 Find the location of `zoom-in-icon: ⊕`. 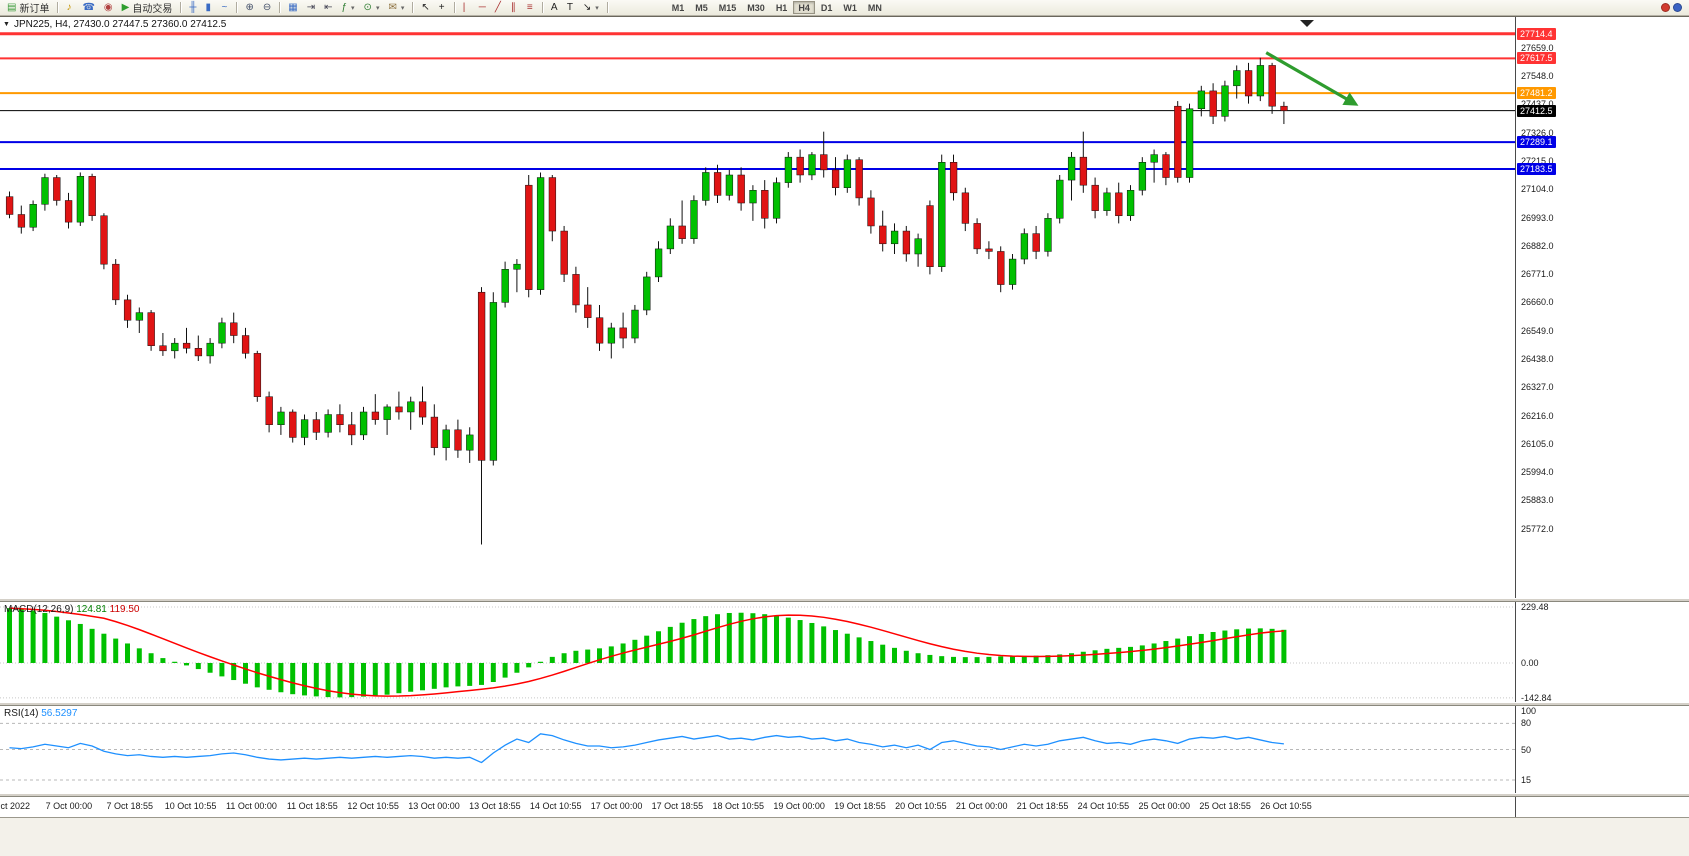

zoom-in-icon: ⊕ is located at coordinates (249, 8).